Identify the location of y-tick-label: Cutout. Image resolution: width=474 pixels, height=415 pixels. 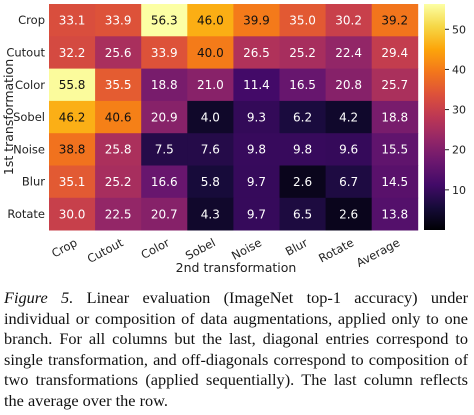
(25, 52).